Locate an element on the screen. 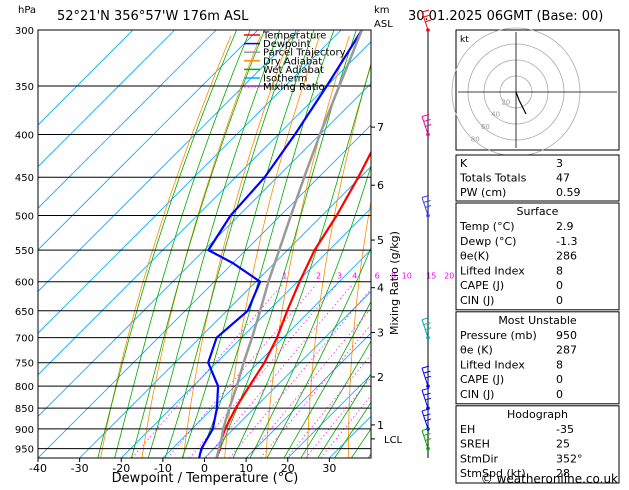  surface-row-label: Lifted Index is located at coordinates (492, 270).